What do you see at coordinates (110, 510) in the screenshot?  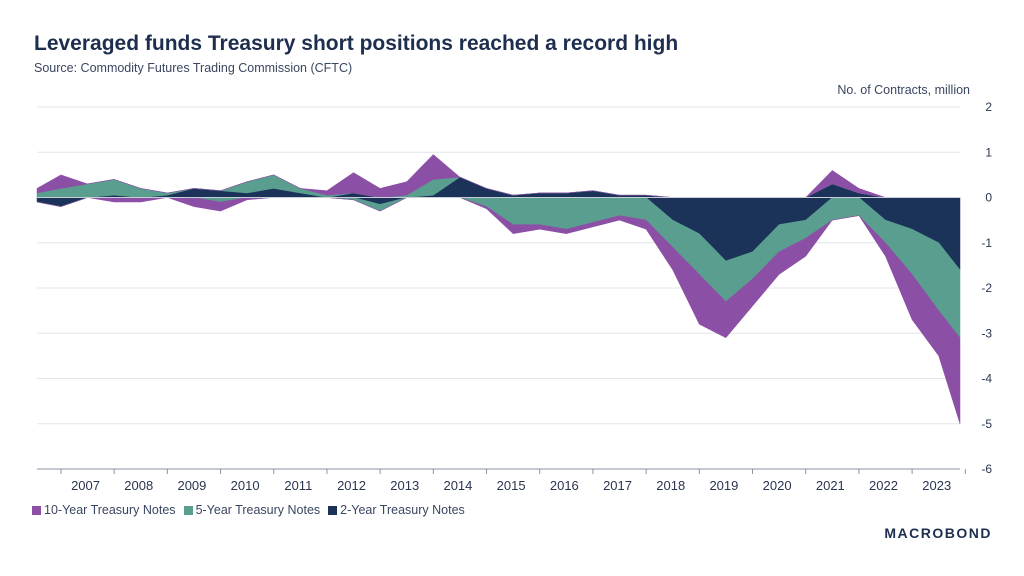 I see `legend-label-10-year: 10-Year Treasury Notes` at bounding box center [110, 510].